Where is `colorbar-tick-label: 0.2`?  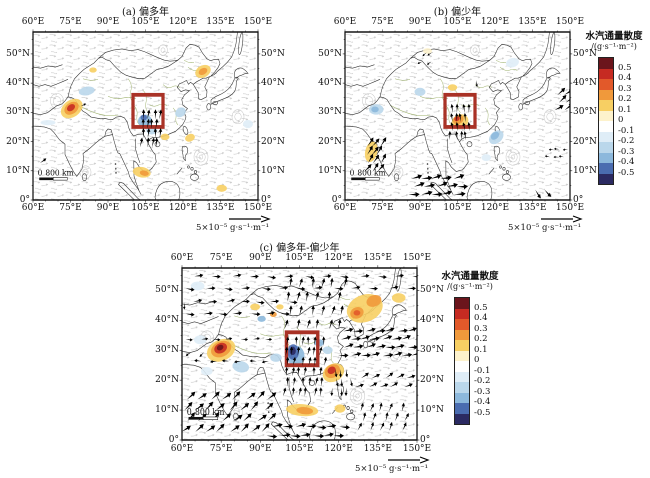 colorbar-tick-label: 0.2 is located at coordinates (625, 99).